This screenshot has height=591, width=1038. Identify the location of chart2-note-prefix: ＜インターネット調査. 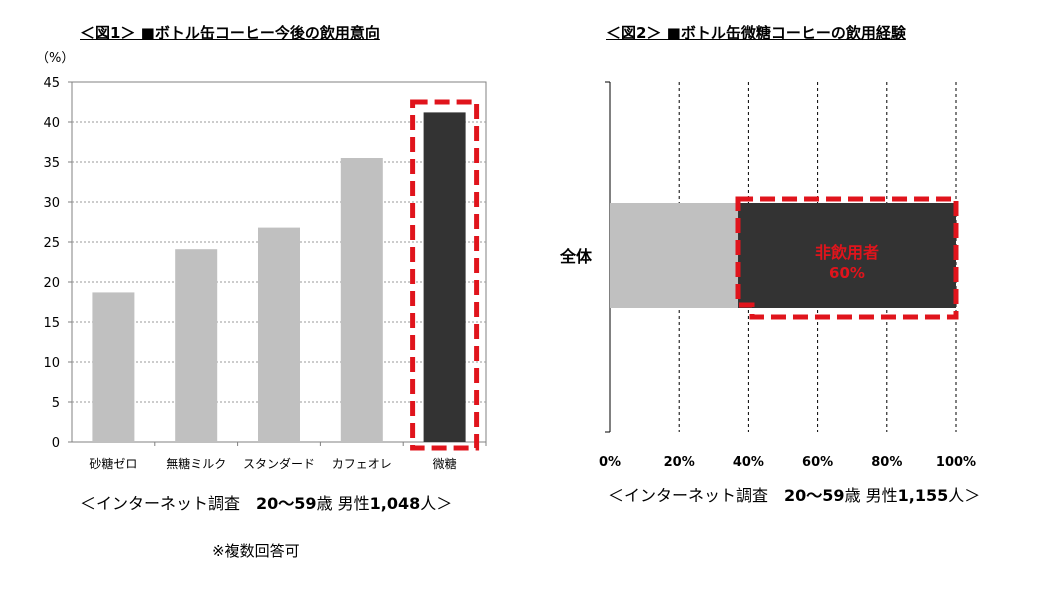
(696, 495).